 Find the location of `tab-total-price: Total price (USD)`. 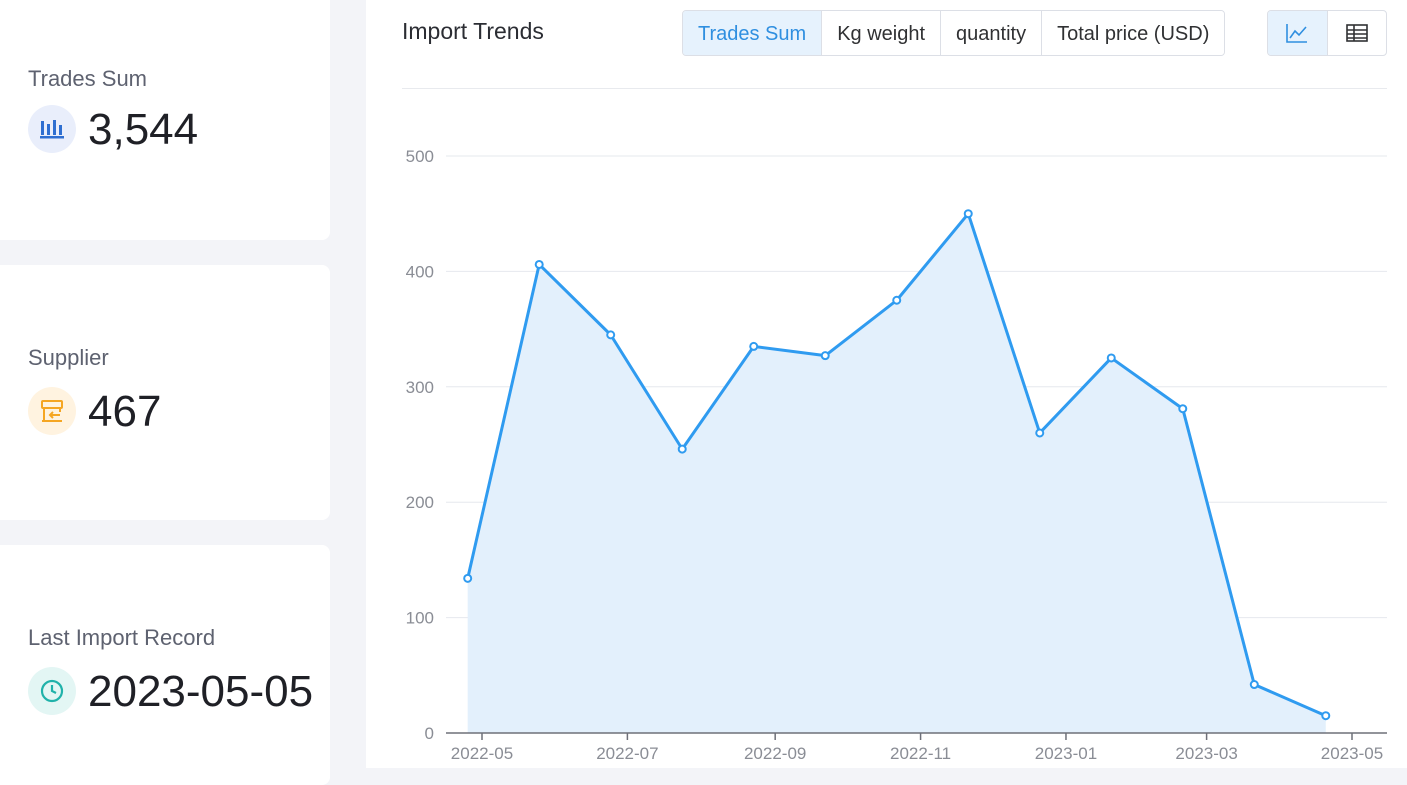

tab-total-price: Total price (USD) is located at coordinates (1133, 33).